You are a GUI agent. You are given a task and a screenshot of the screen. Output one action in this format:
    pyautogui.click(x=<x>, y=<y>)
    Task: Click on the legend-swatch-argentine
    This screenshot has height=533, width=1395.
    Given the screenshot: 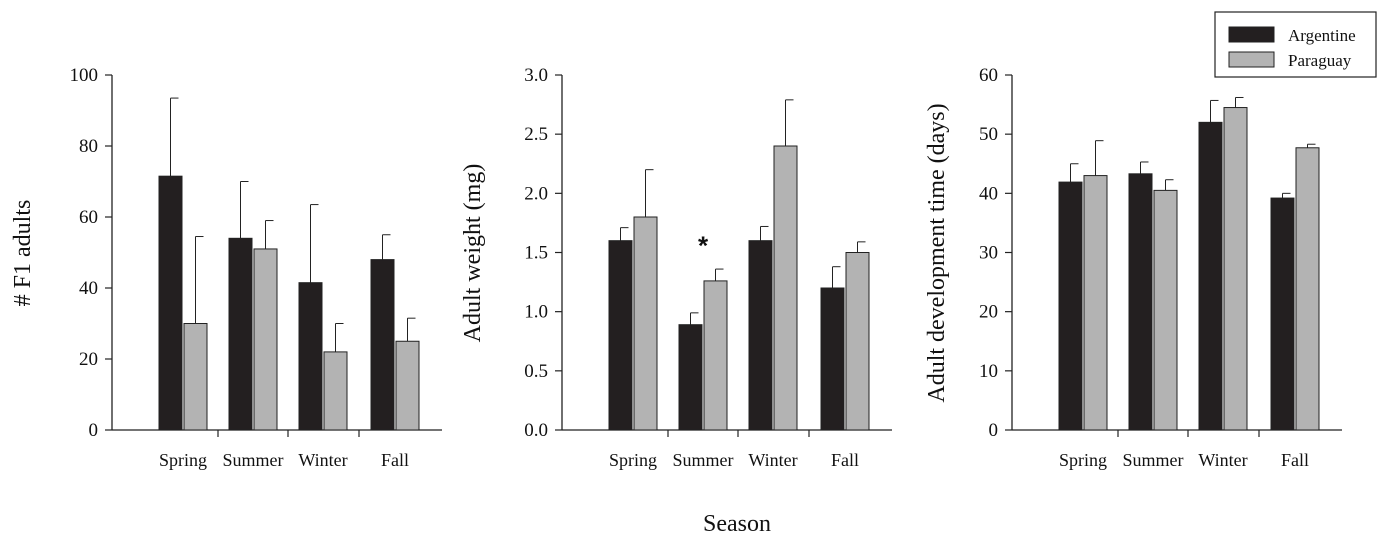 What is the action you would take?
    pyautogui.click(x=1251, y=34)
    